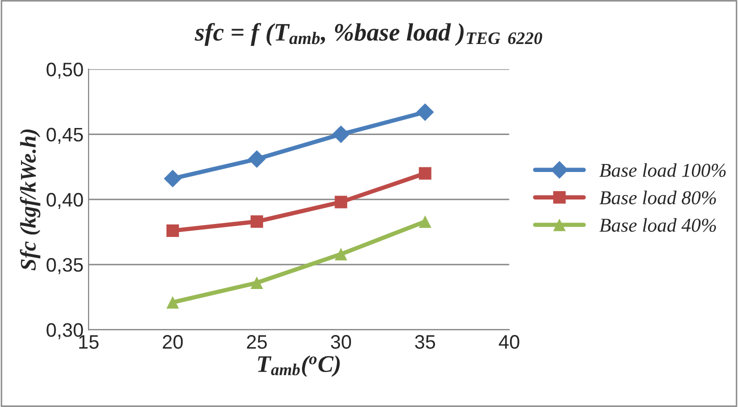  What do you see at coordinates (657, 225) in the screenshot?
I see `legend-label: Base load 40%` at bounding box center [657, 225].